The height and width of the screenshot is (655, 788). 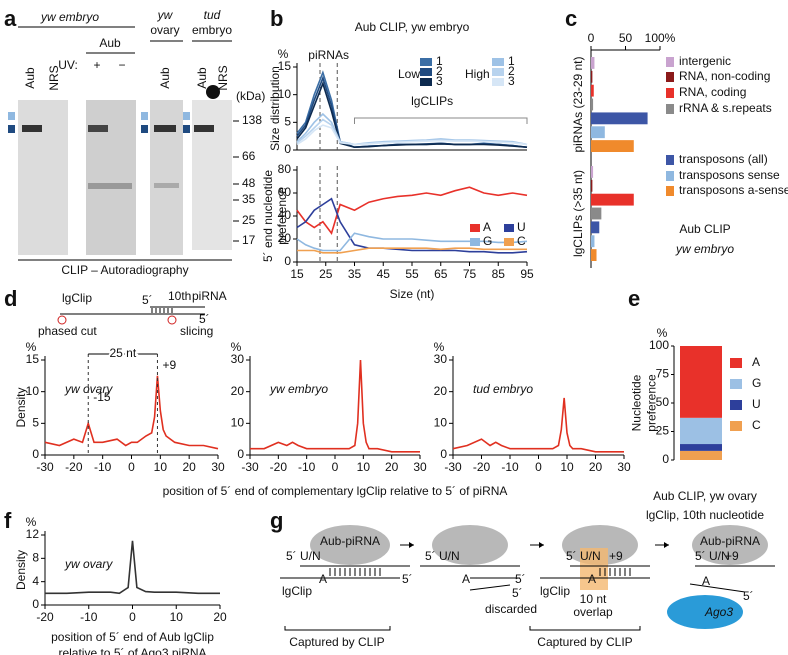 I want to click on gel, so click(x=120, y=143).